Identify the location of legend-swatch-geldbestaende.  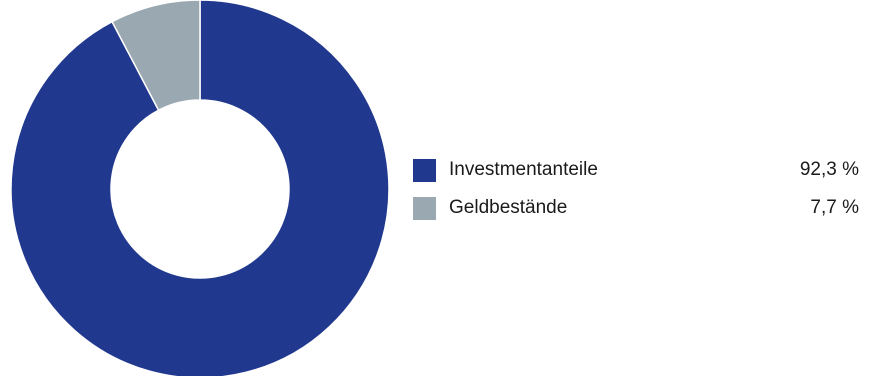
(424, 208).